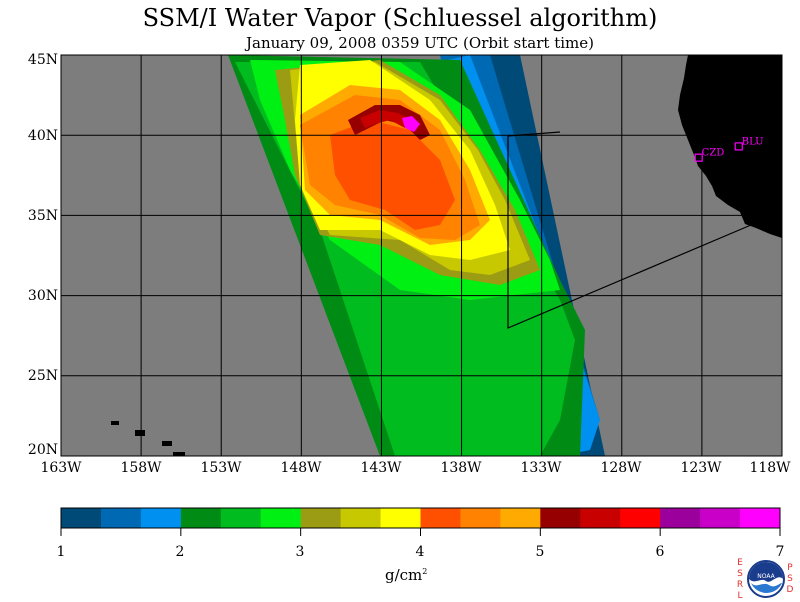  I want to click on station-label-czd: CZD, so click(713, 153).